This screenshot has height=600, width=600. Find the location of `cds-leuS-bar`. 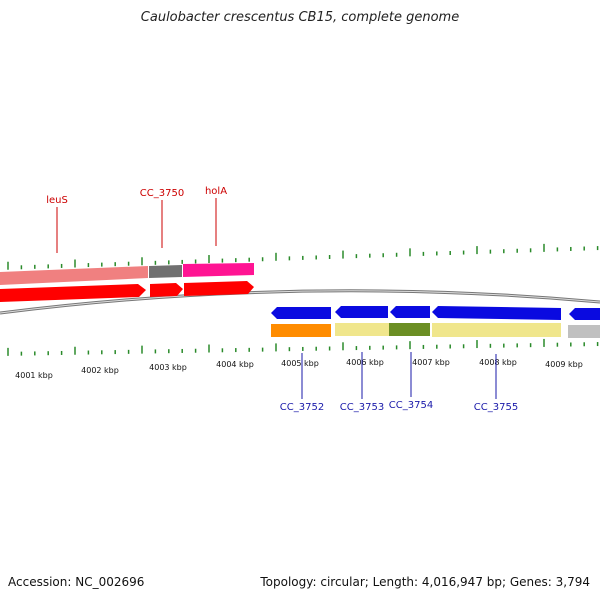

cds-leuS-bar is located at coordinates (74, 275).